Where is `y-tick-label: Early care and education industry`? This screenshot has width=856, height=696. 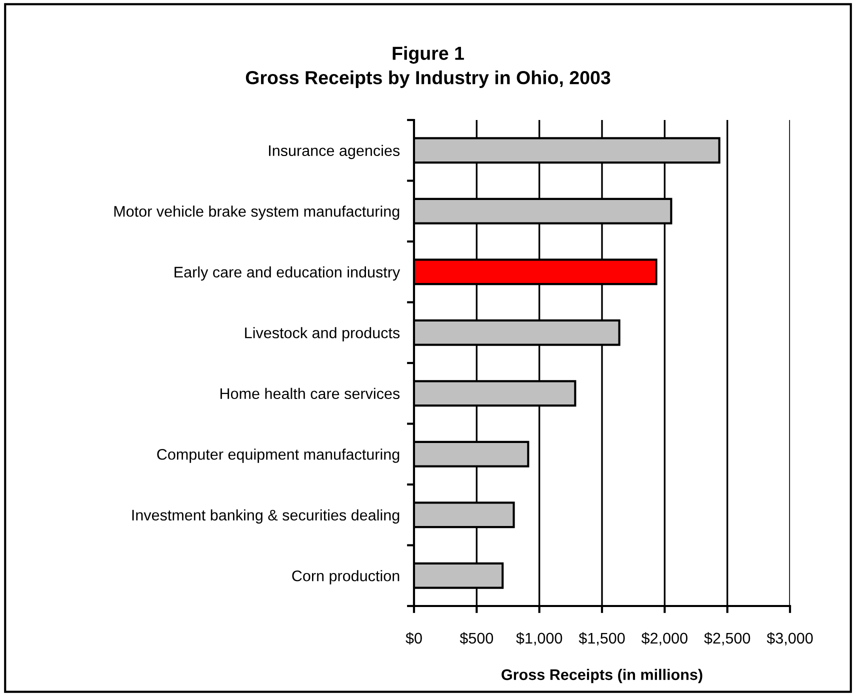 y-tick-label: Early care and education industry is located at coordinates (287, 273).